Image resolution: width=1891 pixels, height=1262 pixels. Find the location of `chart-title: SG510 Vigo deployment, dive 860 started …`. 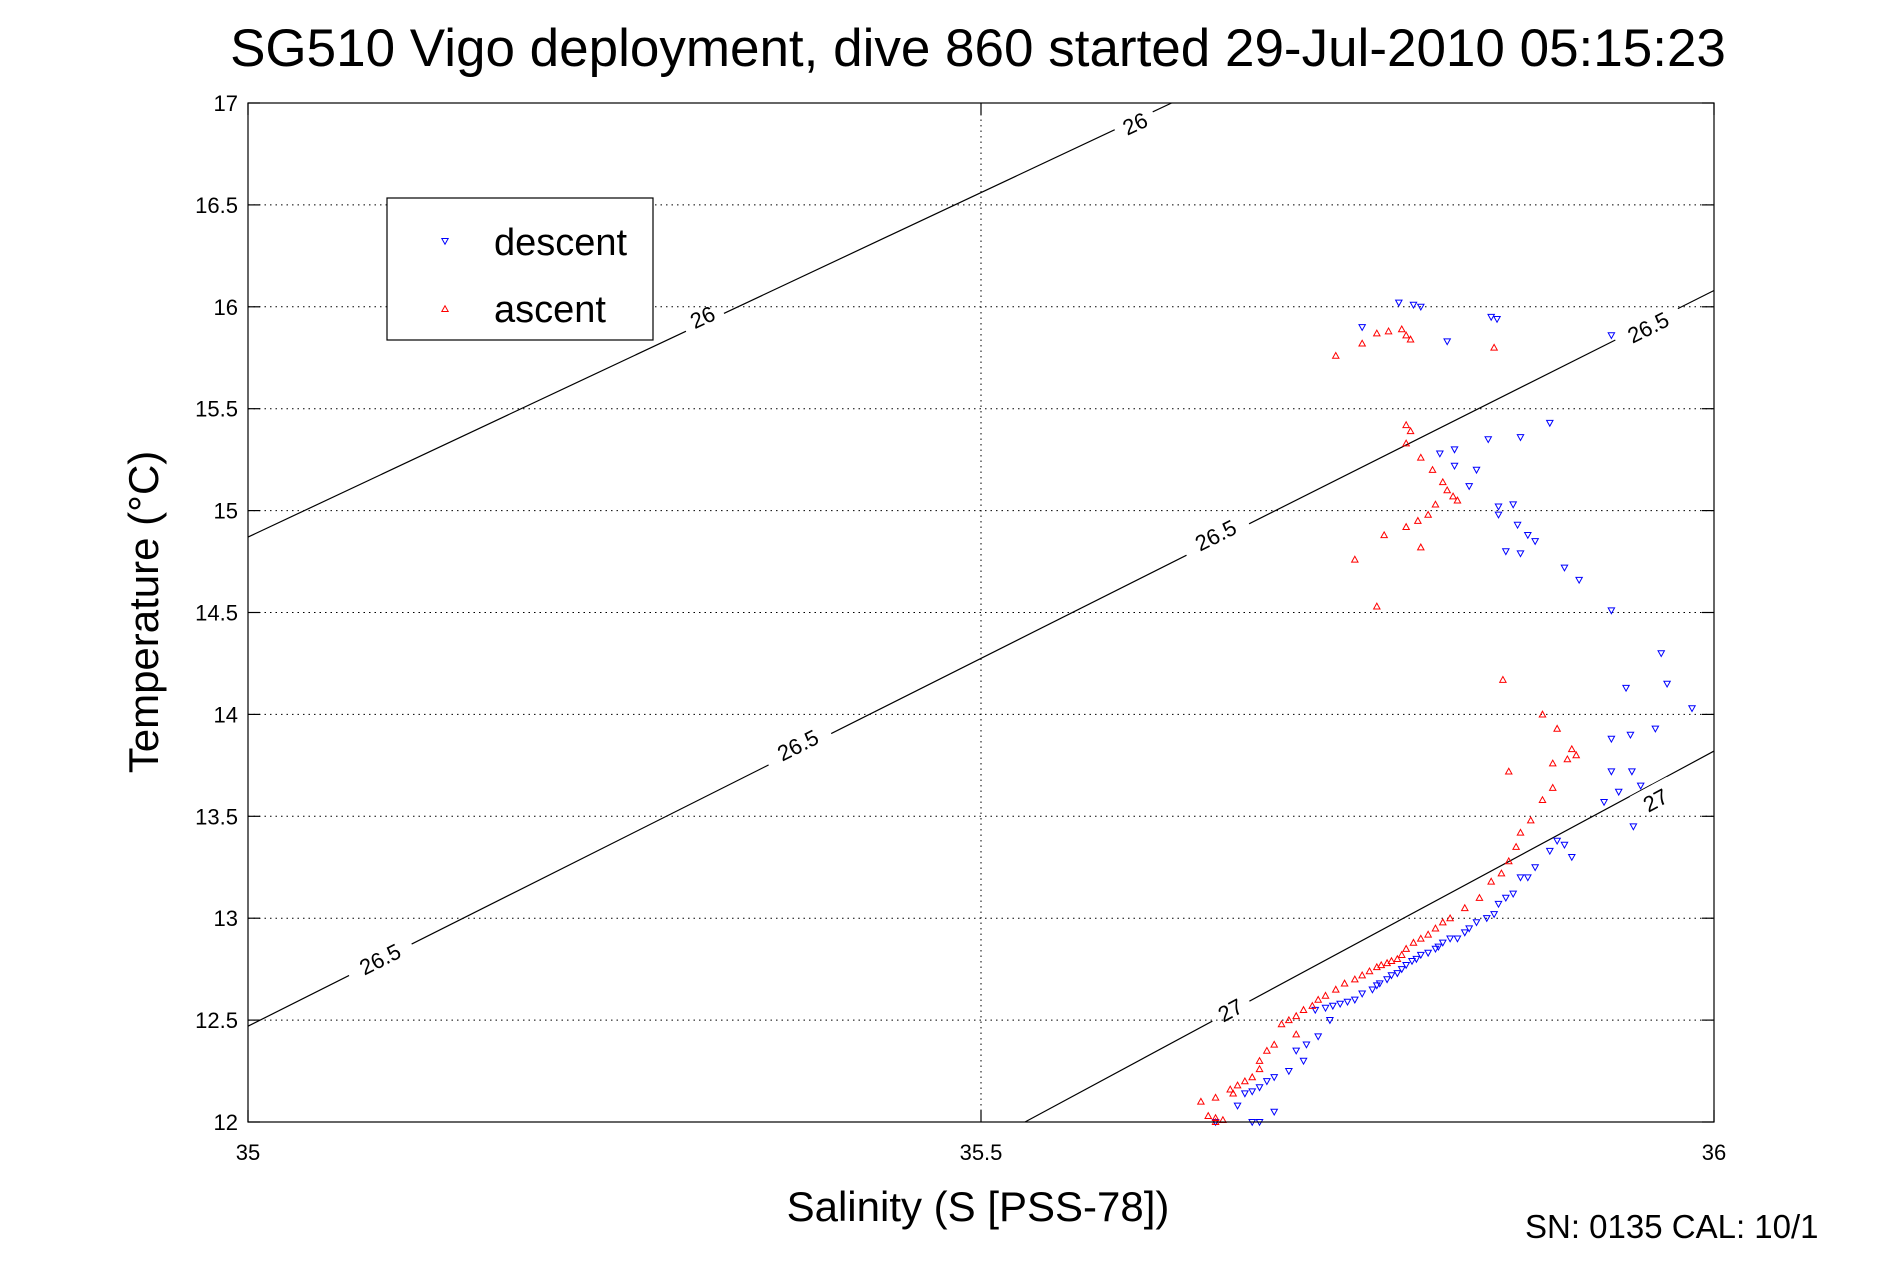

chart-title: SG510 Vigo deployment, dive 860 started … is located at coordinates (978, 48).